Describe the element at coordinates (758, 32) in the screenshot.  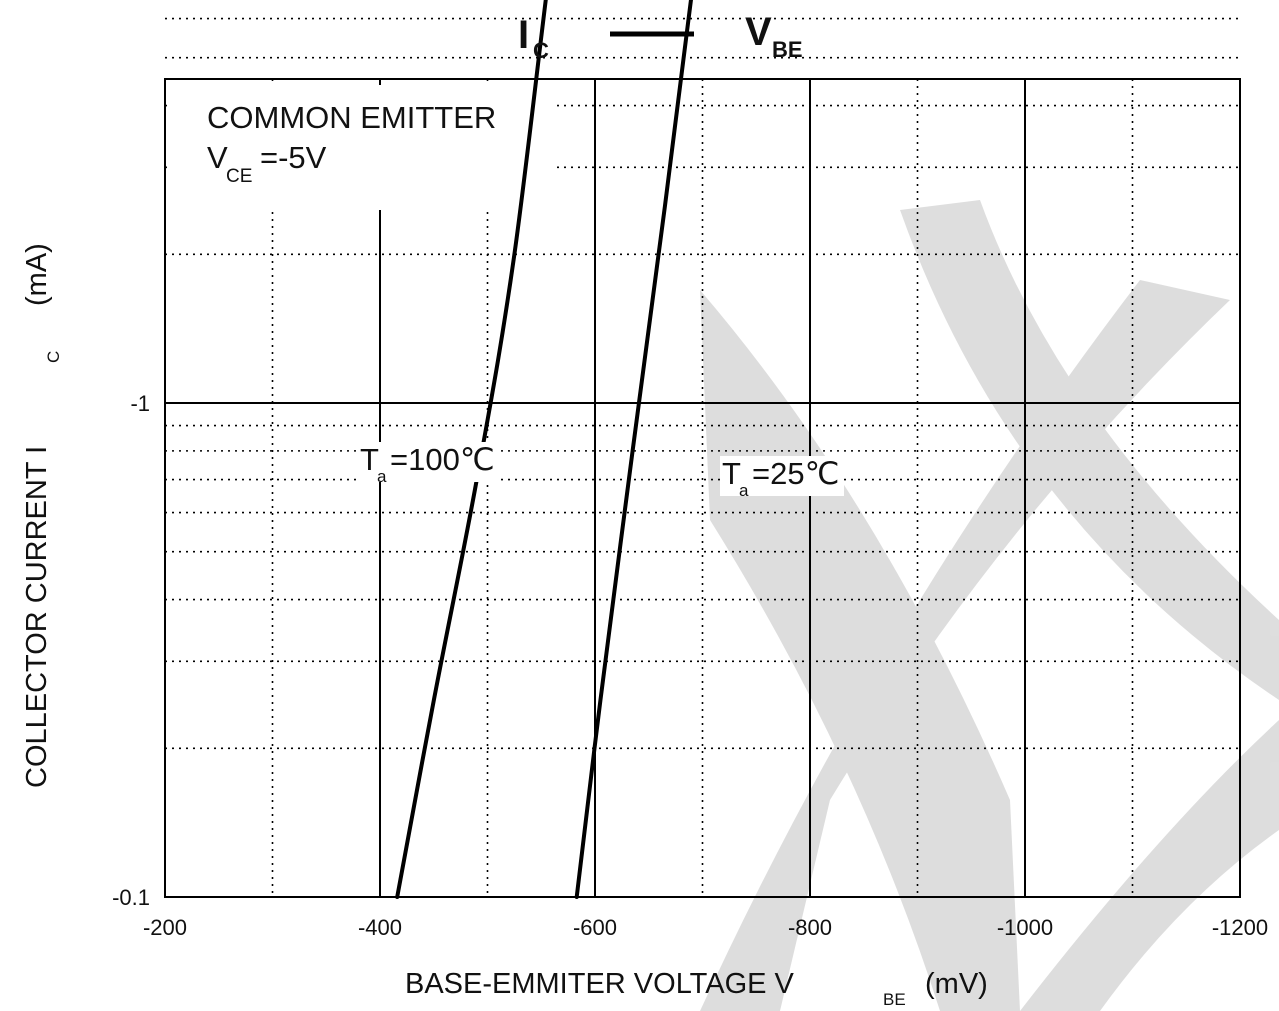
I see `title-right-main: V` at that location.